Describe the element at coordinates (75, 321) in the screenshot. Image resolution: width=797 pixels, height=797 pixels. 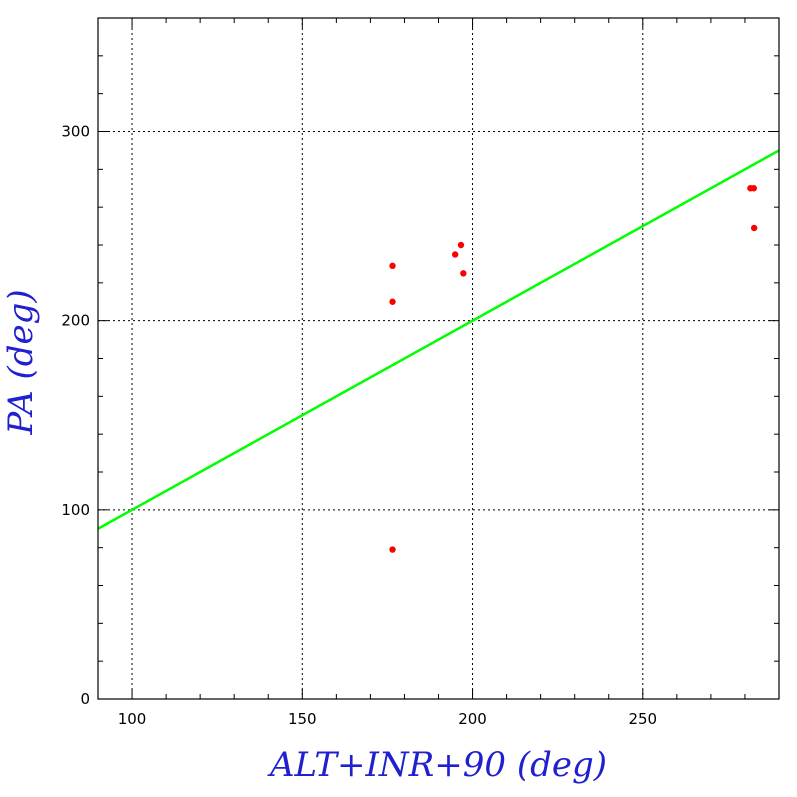
I see `y-tick-label: 200` at that location.